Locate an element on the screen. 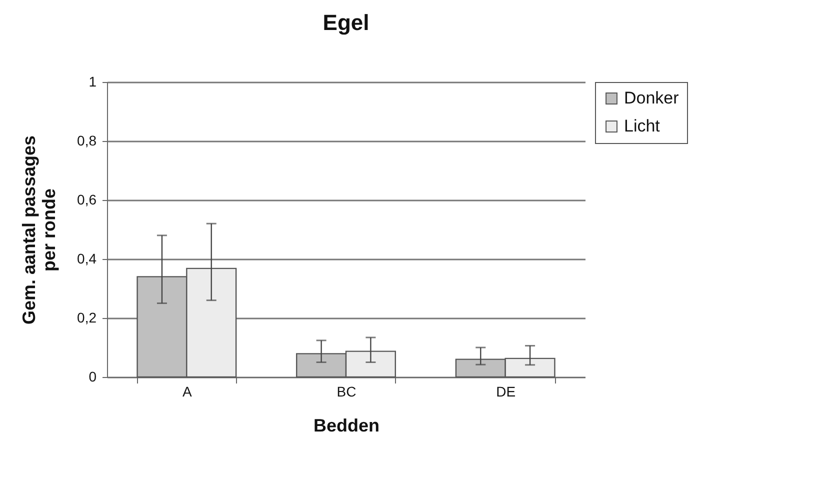 Image resolution: width=838 pixels, height=499 pixels. y-tick-label: 1 is located at coordinates (92, 82).